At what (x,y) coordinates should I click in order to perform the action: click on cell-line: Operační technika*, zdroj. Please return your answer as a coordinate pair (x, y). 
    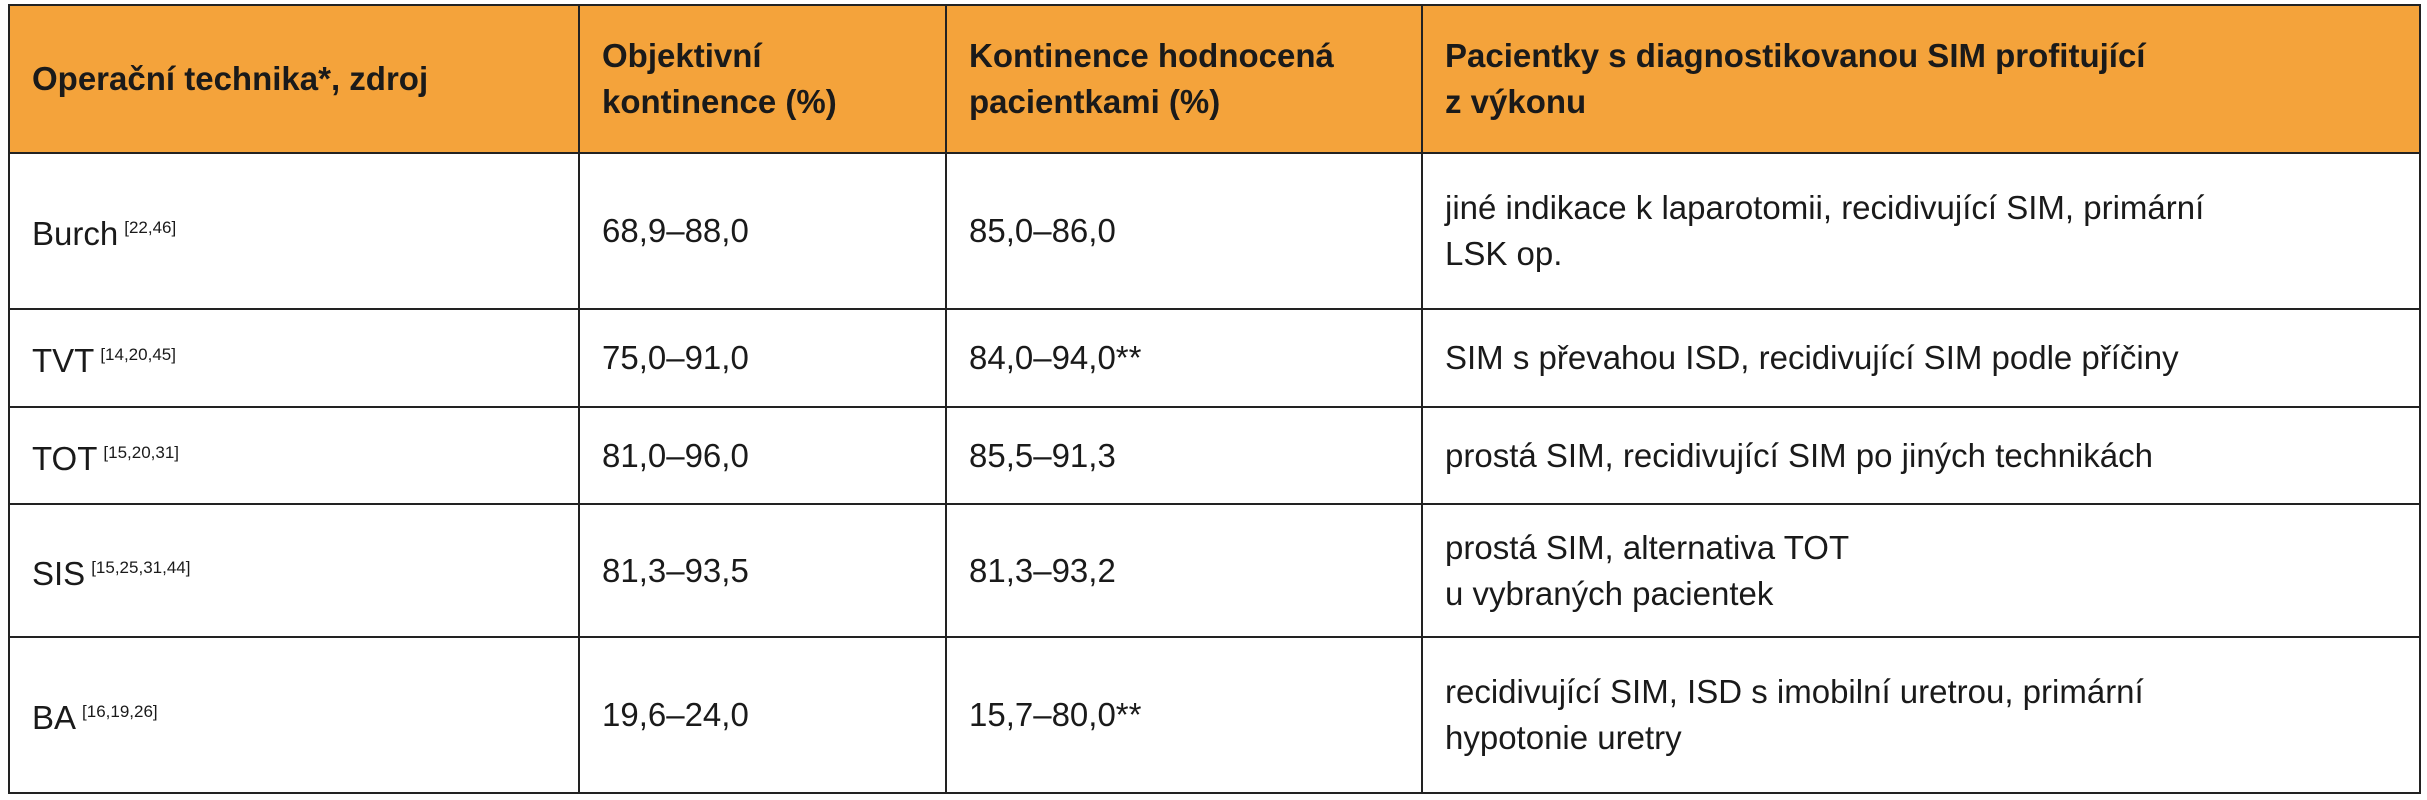
    Looking at the image, I should click on (230, 78).